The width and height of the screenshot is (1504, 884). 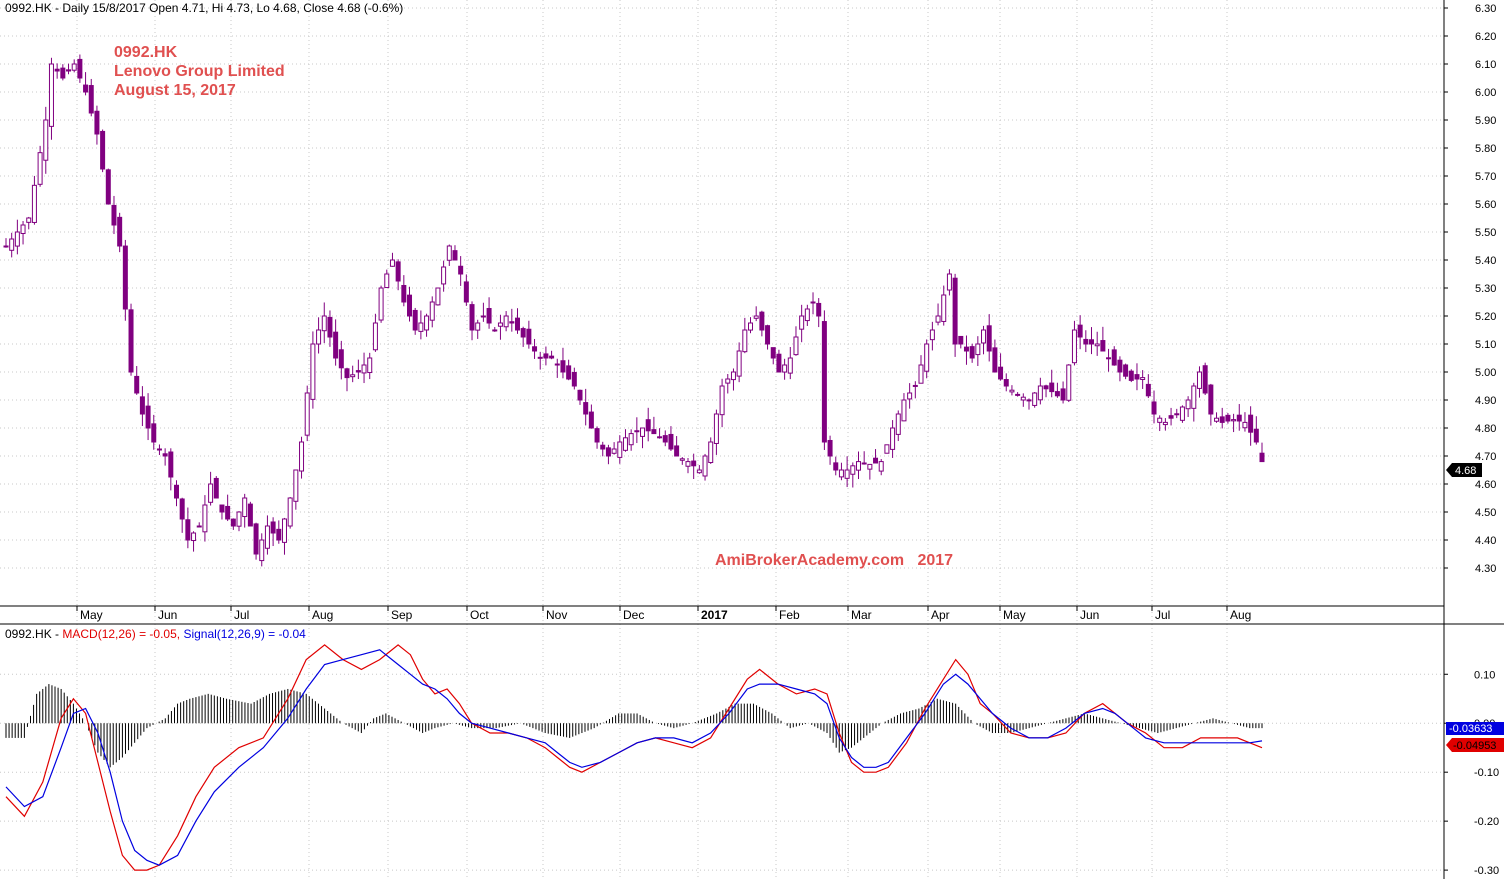 I want to click on price-tick-label: 4.90, so click(x=1485, y=401).